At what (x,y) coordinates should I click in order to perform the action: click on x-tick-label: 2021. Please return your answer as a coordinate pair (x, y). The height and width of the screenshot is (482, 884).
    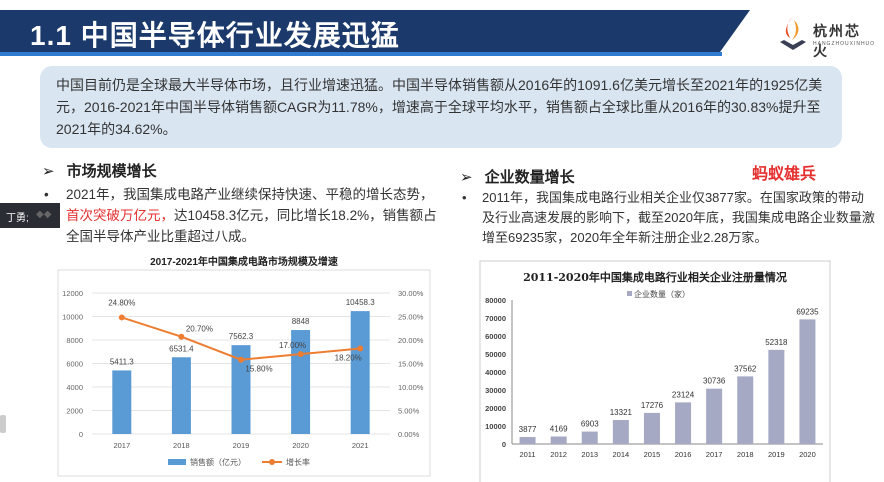
    Looking at the image, I should click on (360, 445).